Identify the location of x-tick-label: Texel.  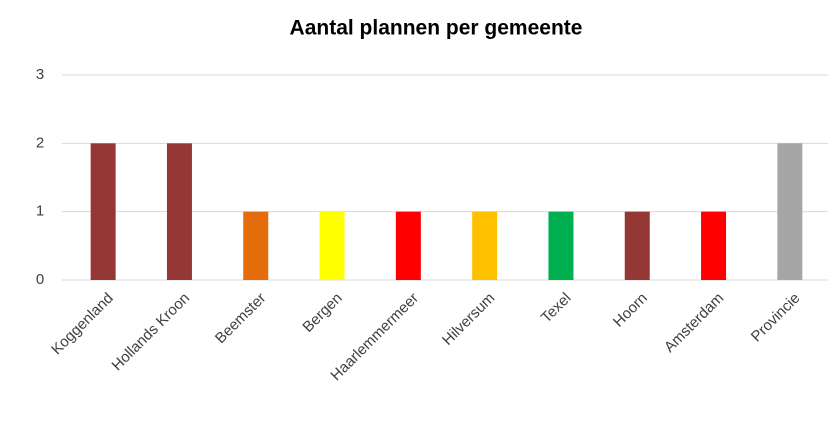
(556, 308).